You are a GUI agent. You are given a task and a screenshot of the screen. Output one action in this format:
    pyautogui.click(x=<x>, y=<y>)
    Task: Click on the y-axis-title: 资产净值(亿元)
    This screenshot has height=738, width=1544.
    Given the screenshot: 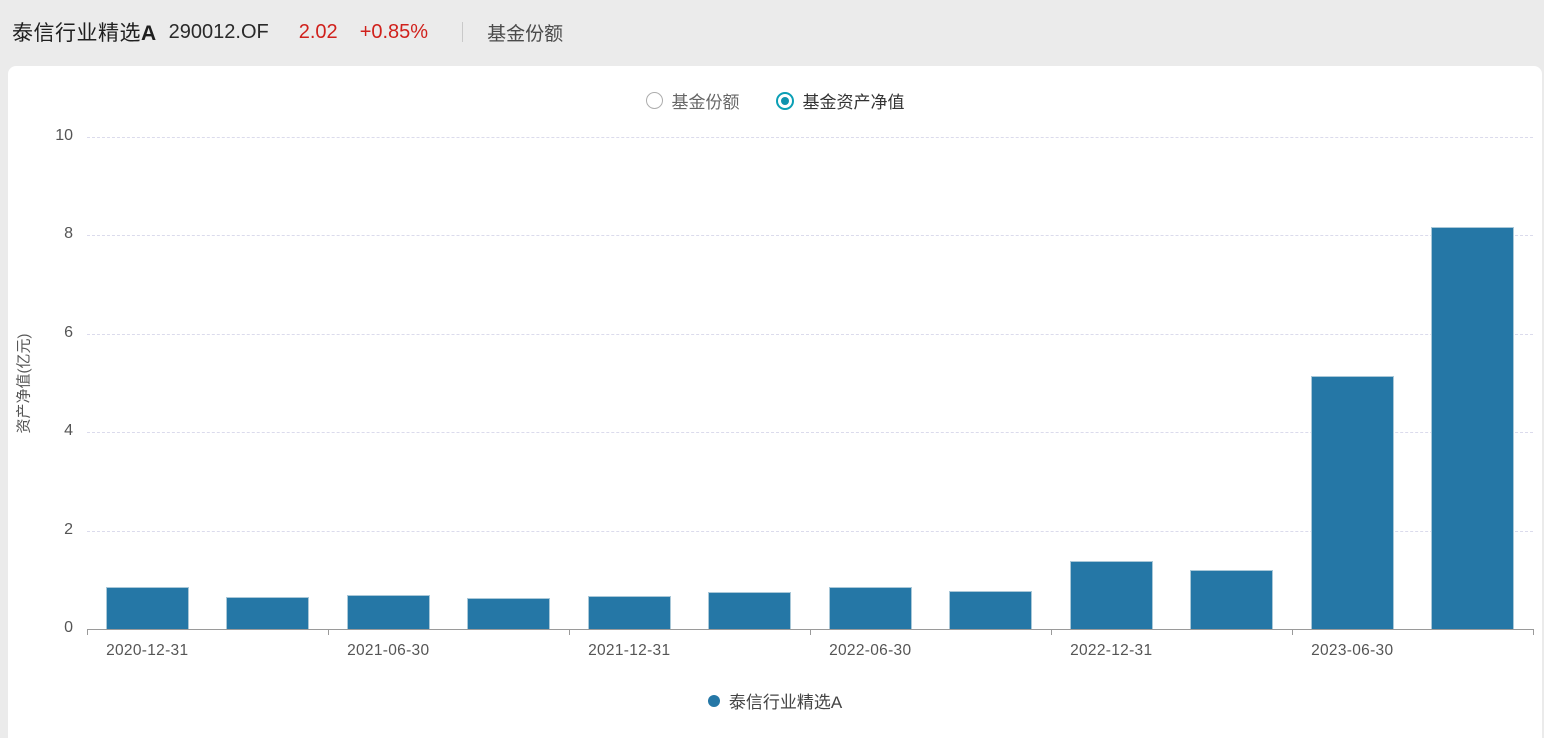 What is the action you would take?
    pyautogui.click(x=24, y=383)
    